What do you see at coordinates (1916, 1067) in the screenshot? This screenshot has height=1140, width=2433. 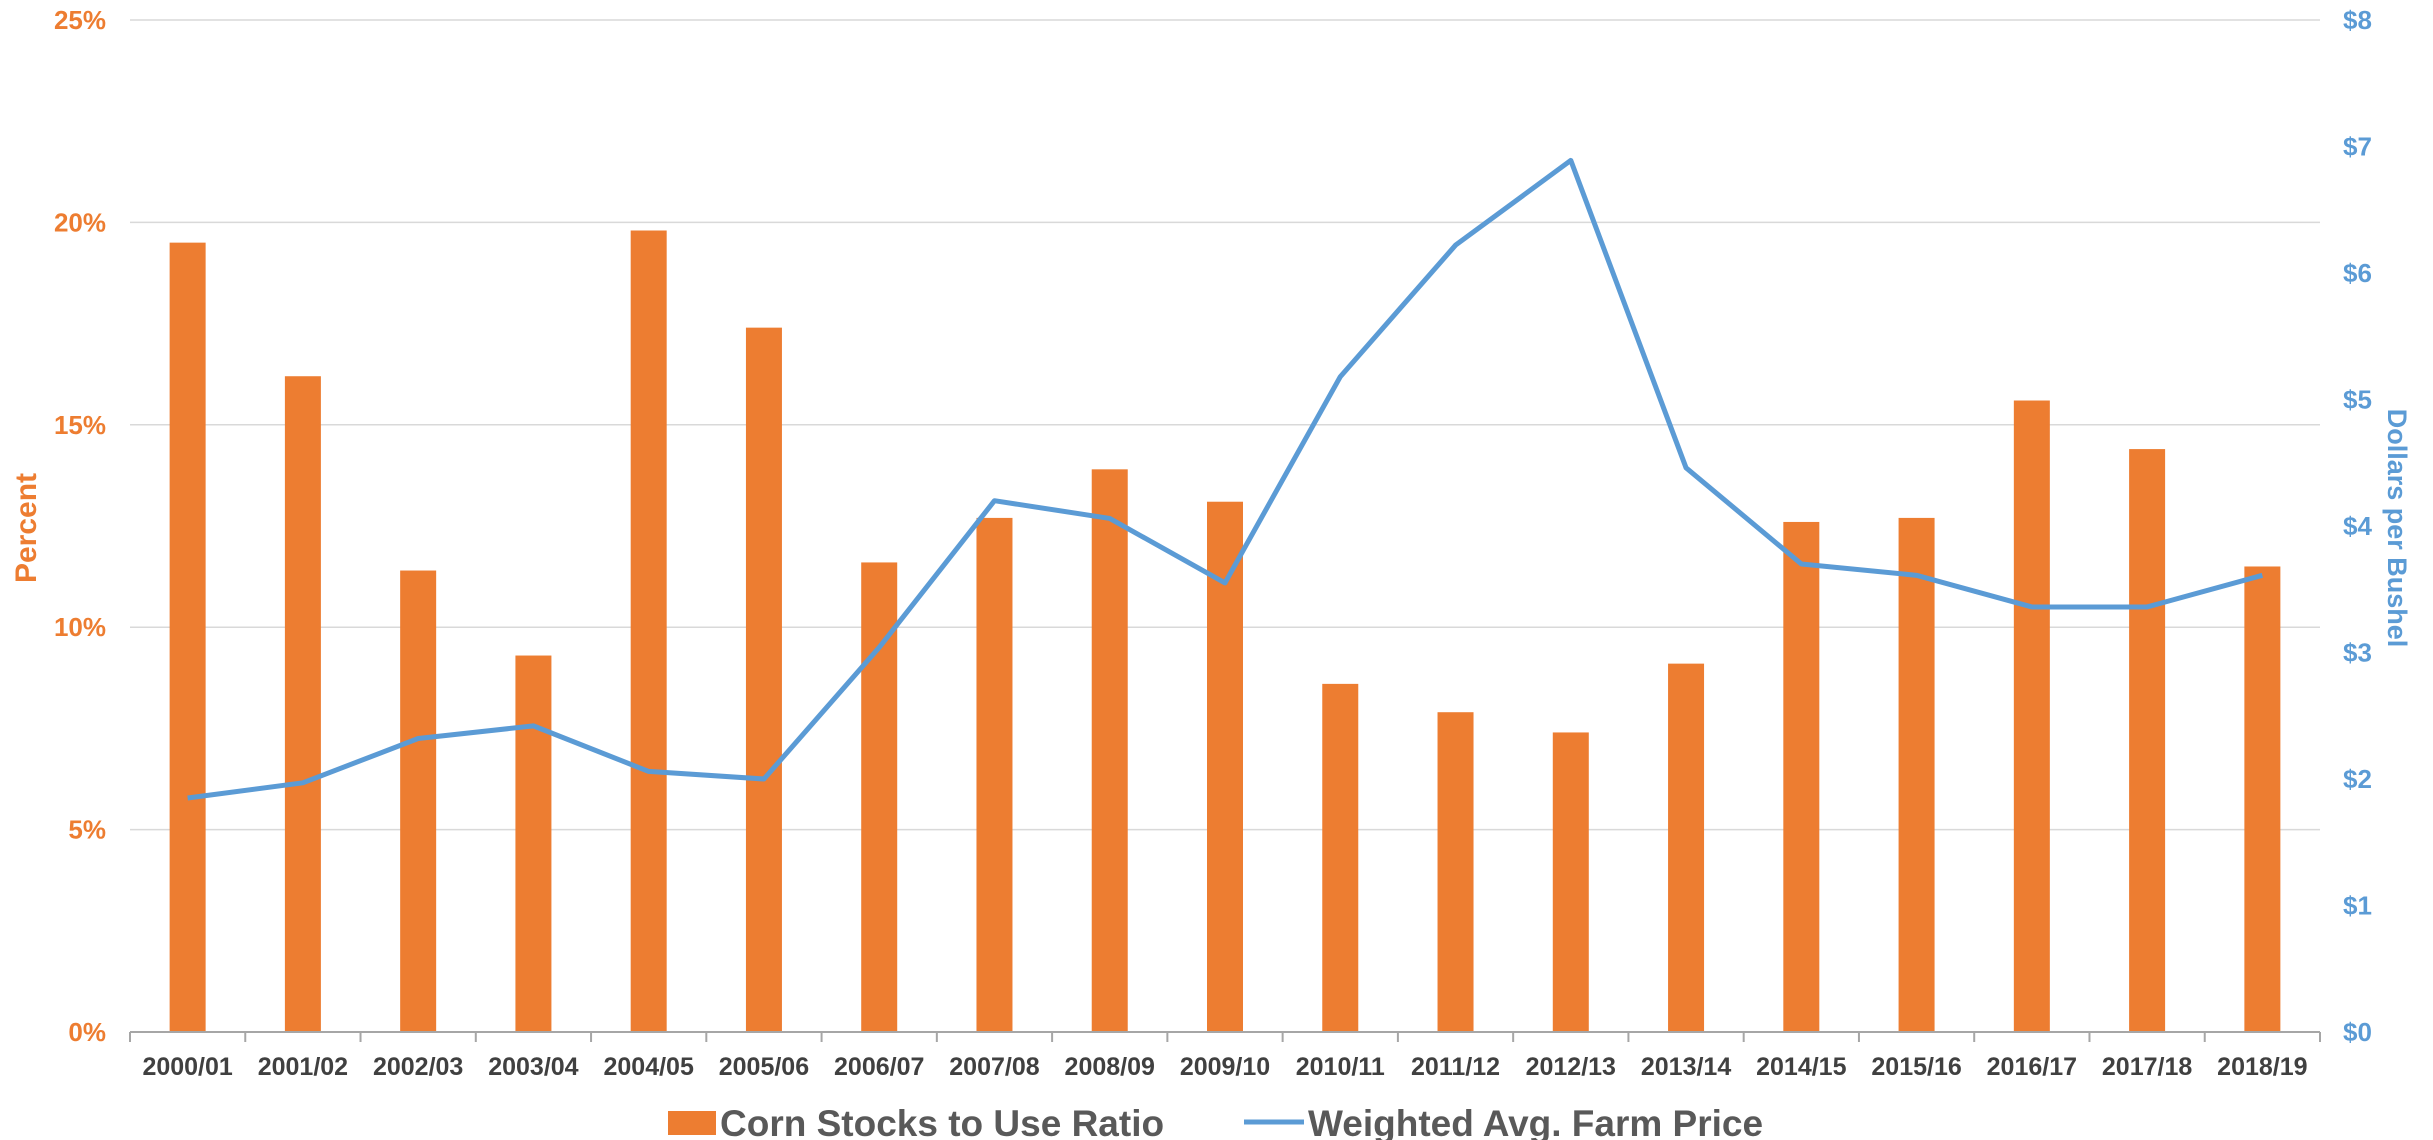 I see `x-tick-label: 2015/16` at bounding box center [1916, 1067].